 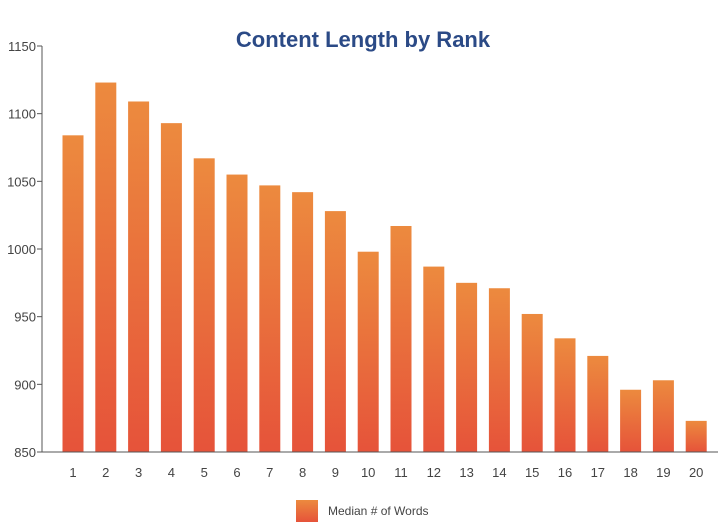 What do you see at coordinates (21, 181) in the screenshot?
I see `y-tick-label: 1050` at bounding box center [21, 181].